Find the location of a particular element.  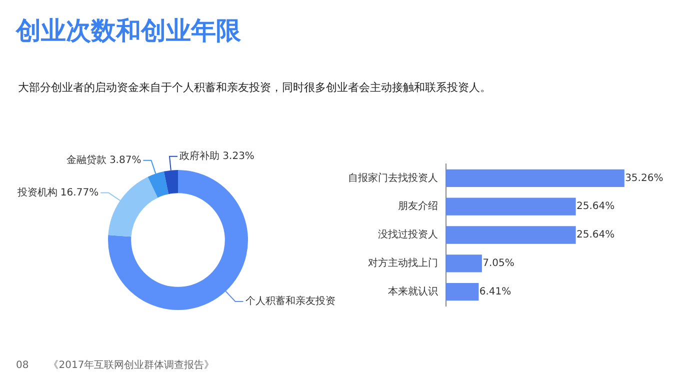

data-label: 7.05% is located at coordinates (498, 263).